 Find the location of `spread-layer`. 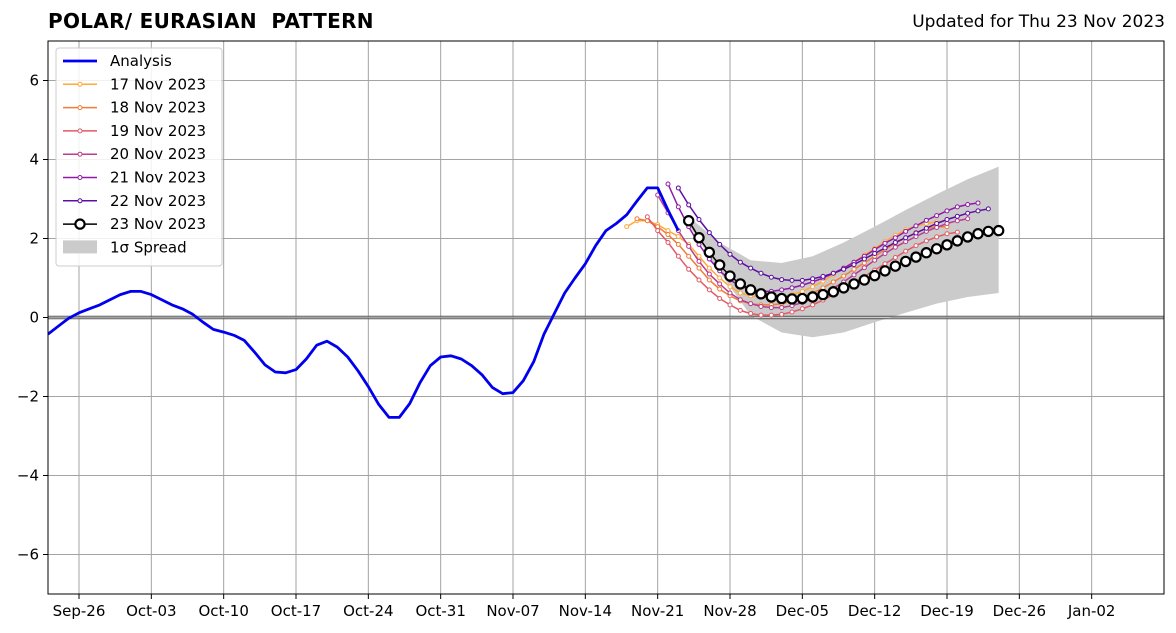

spread-layer is located at coordinates (843, 252).